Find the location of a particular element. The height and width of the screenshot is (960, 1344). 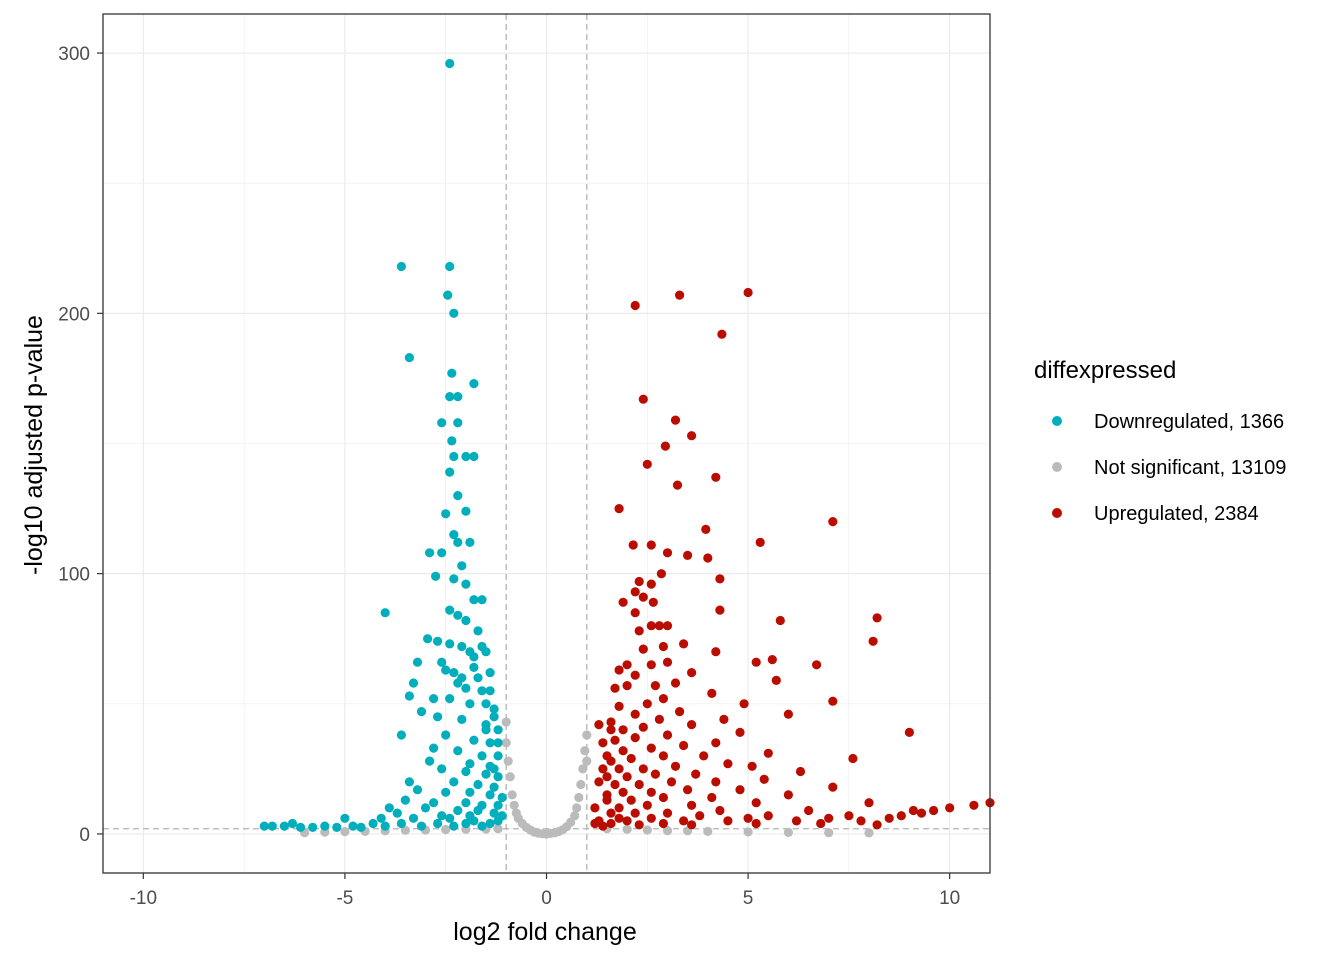

x-axis-ticks: -10 -5 0 5 10 is located at coordinates (545, 891).